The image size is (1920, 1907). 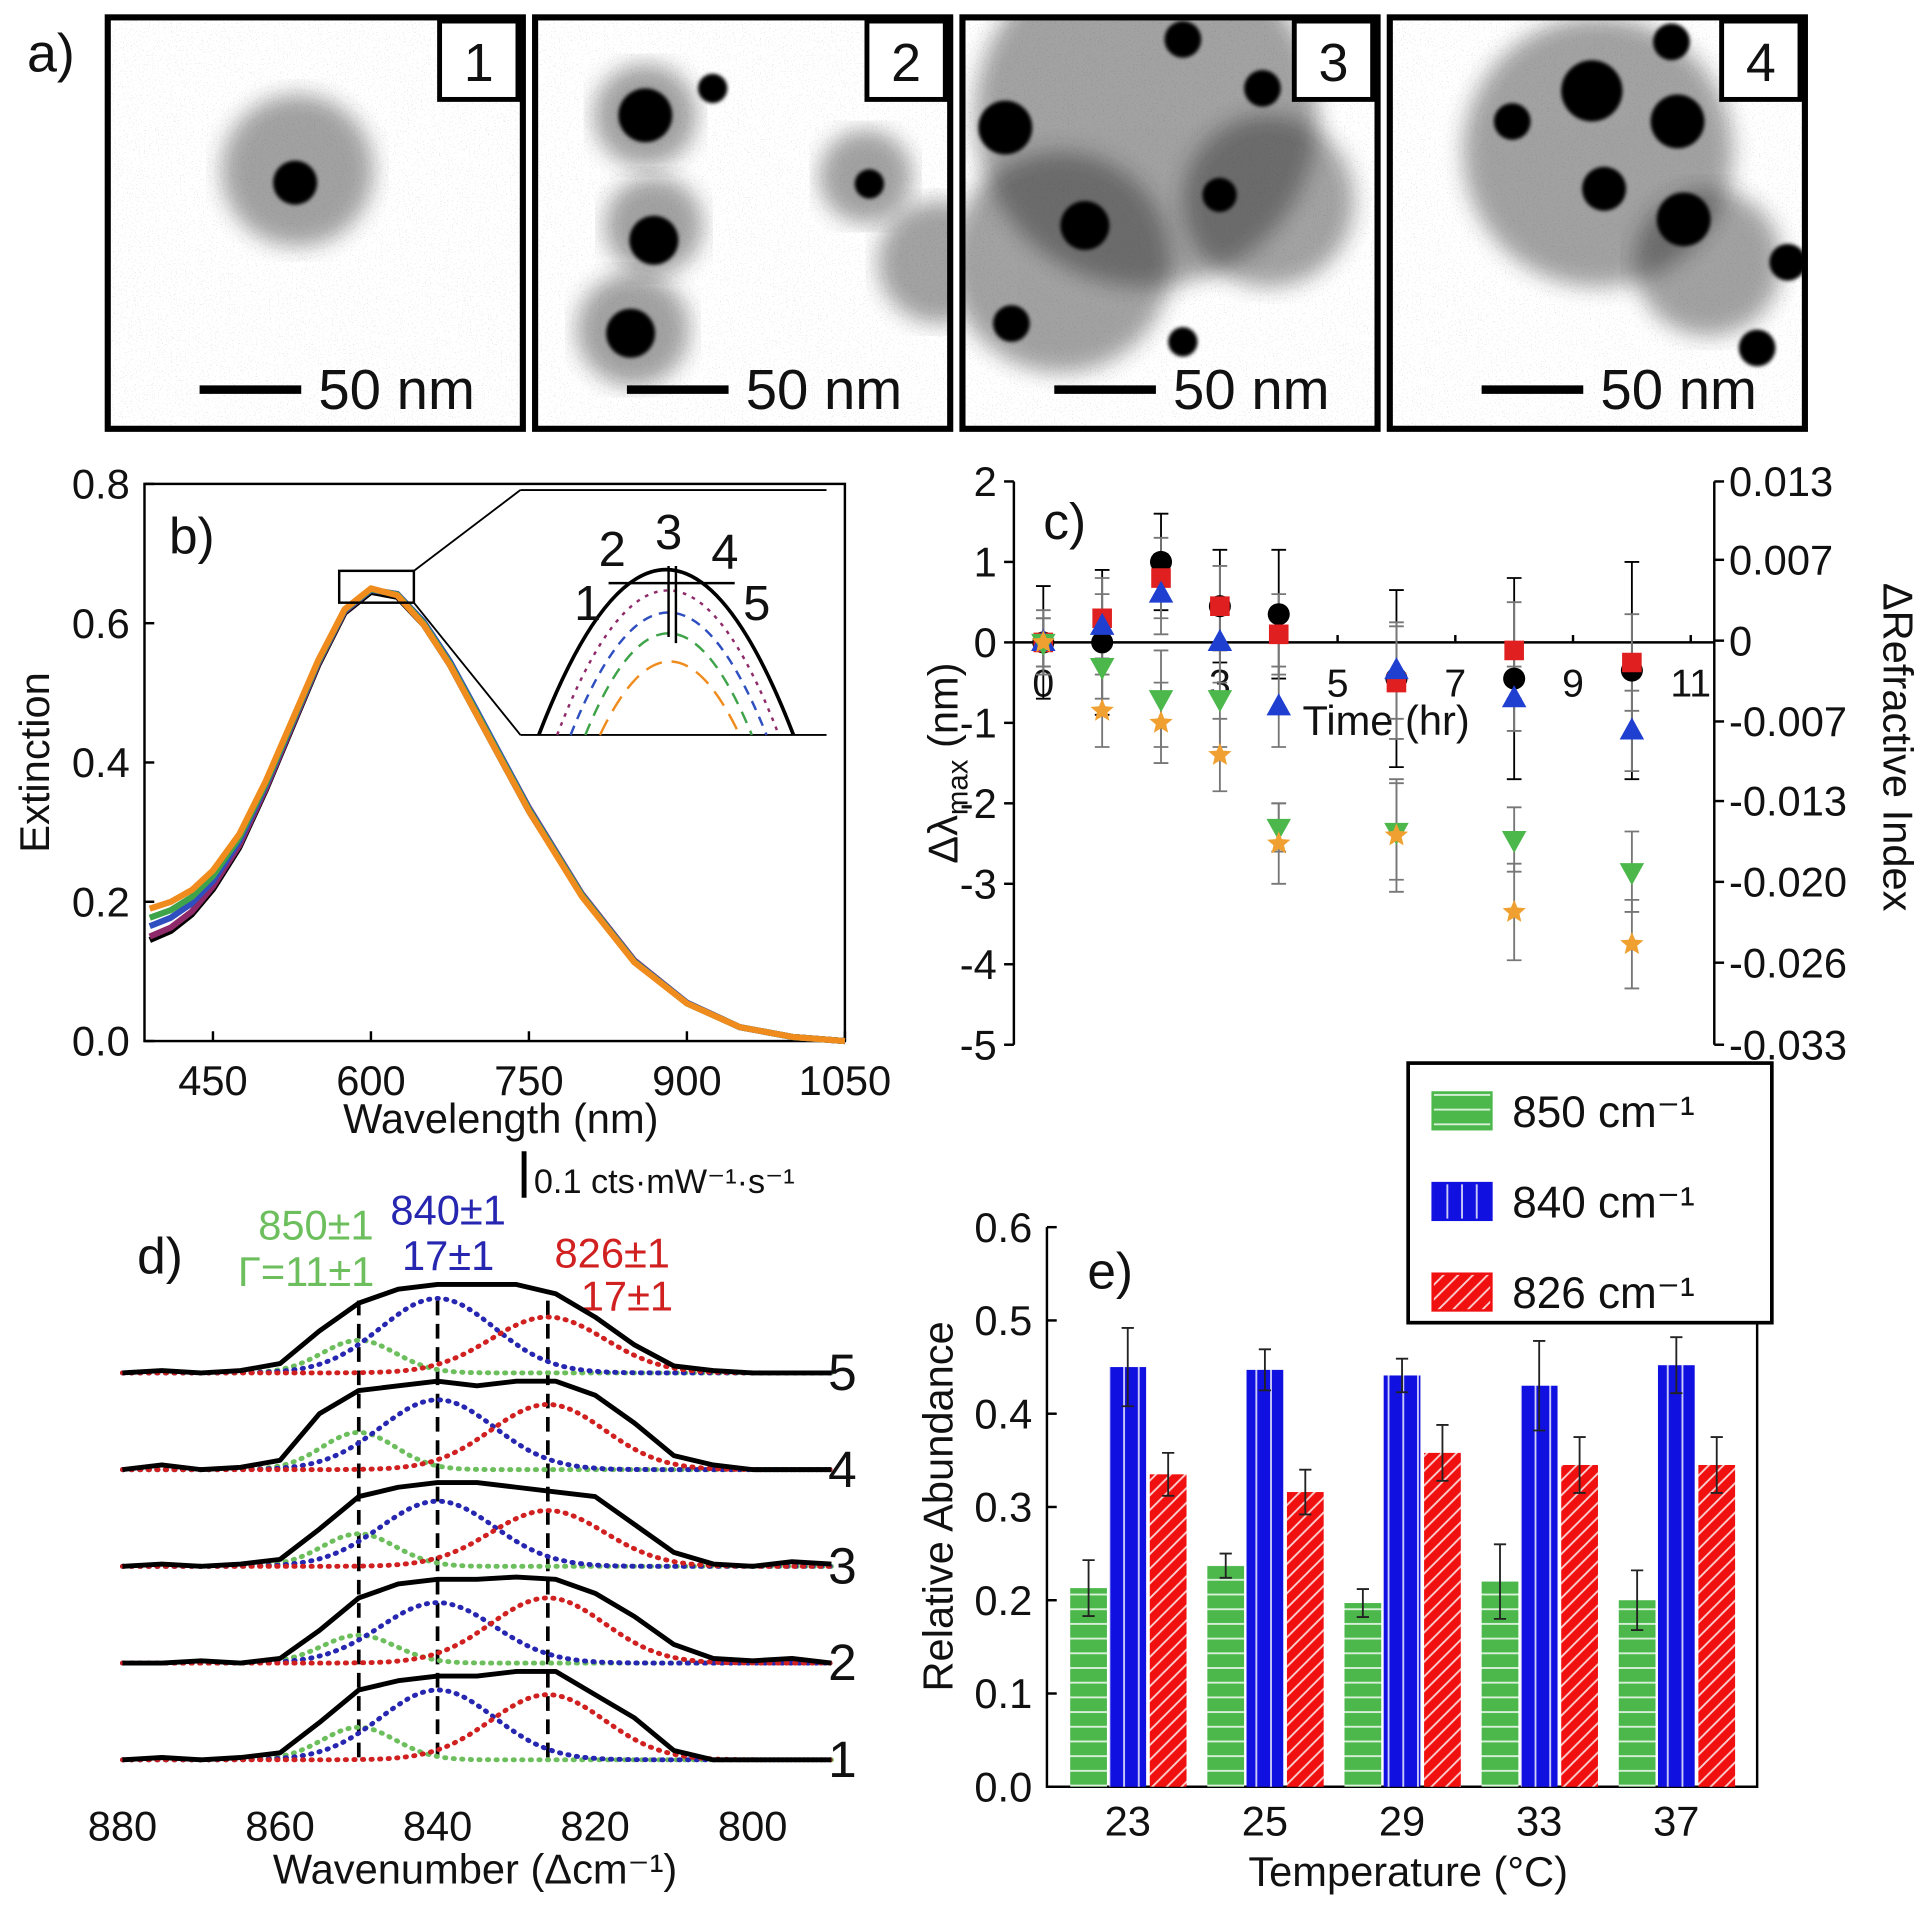 What do you see at coordinates (1740, 640) in the screenshot?
I see `y2-tick-label: 0` at bounding box center [1740, 640].